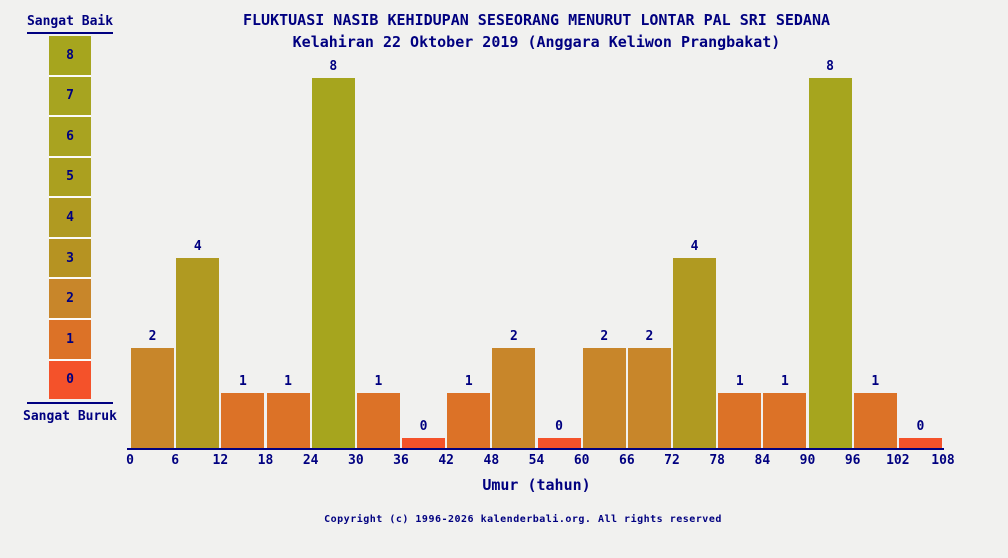  What do you see at coordinates (446, 460) in the screenshot?
I see `x-tick-42: 42` at bounding box center [446, 460].